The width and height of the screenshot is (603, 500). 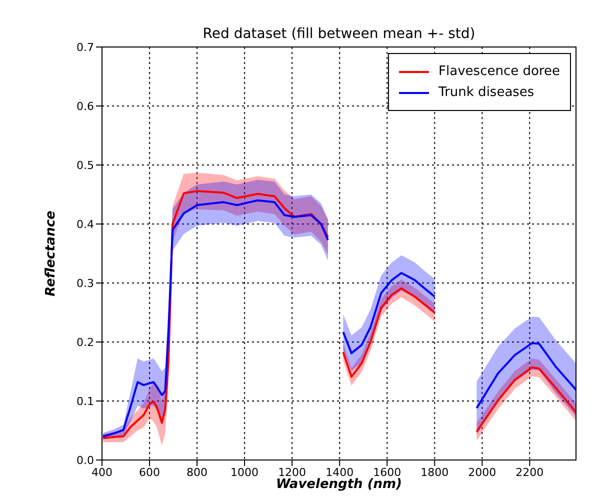 What do you see at coordinates (434, 472) in the screenshot?
I see `x-tick-label: 1800` at bounding box center [434, 472].